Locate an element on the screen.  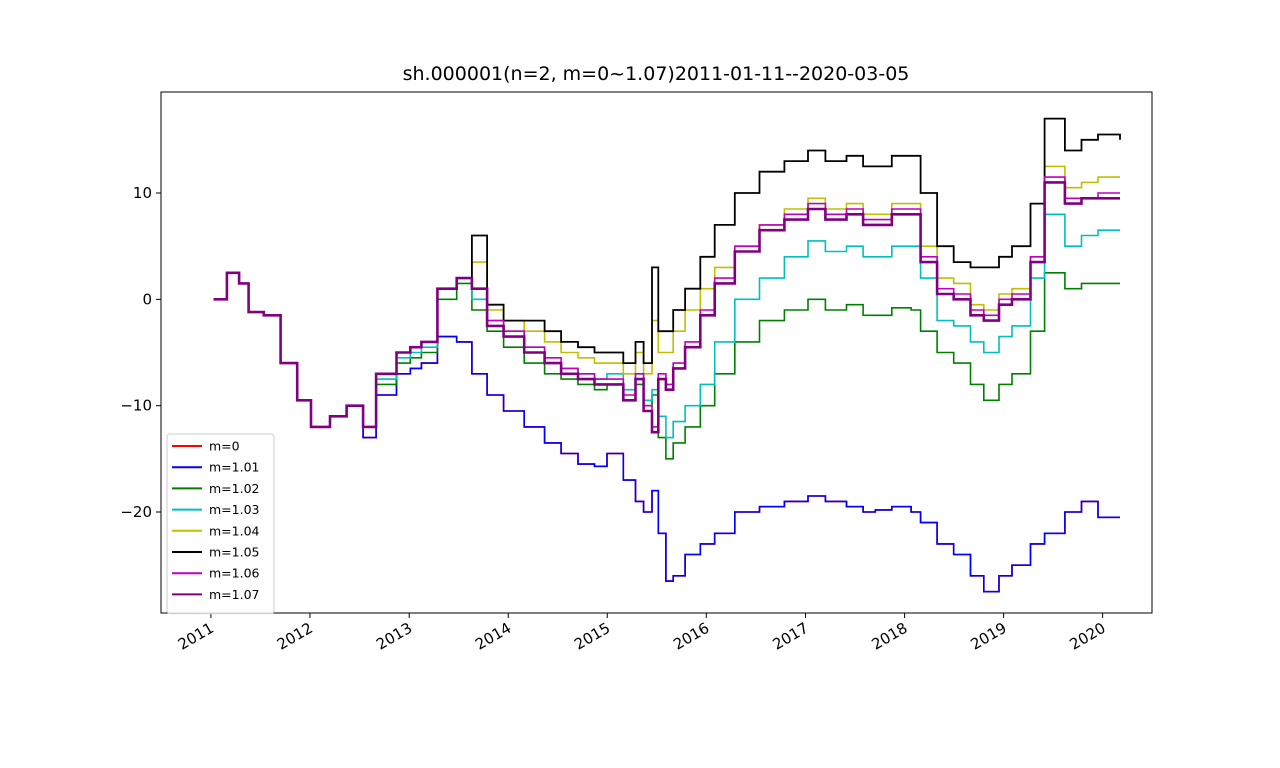
legend-label-2: m=1.02 is located at coordinates (234, 488).